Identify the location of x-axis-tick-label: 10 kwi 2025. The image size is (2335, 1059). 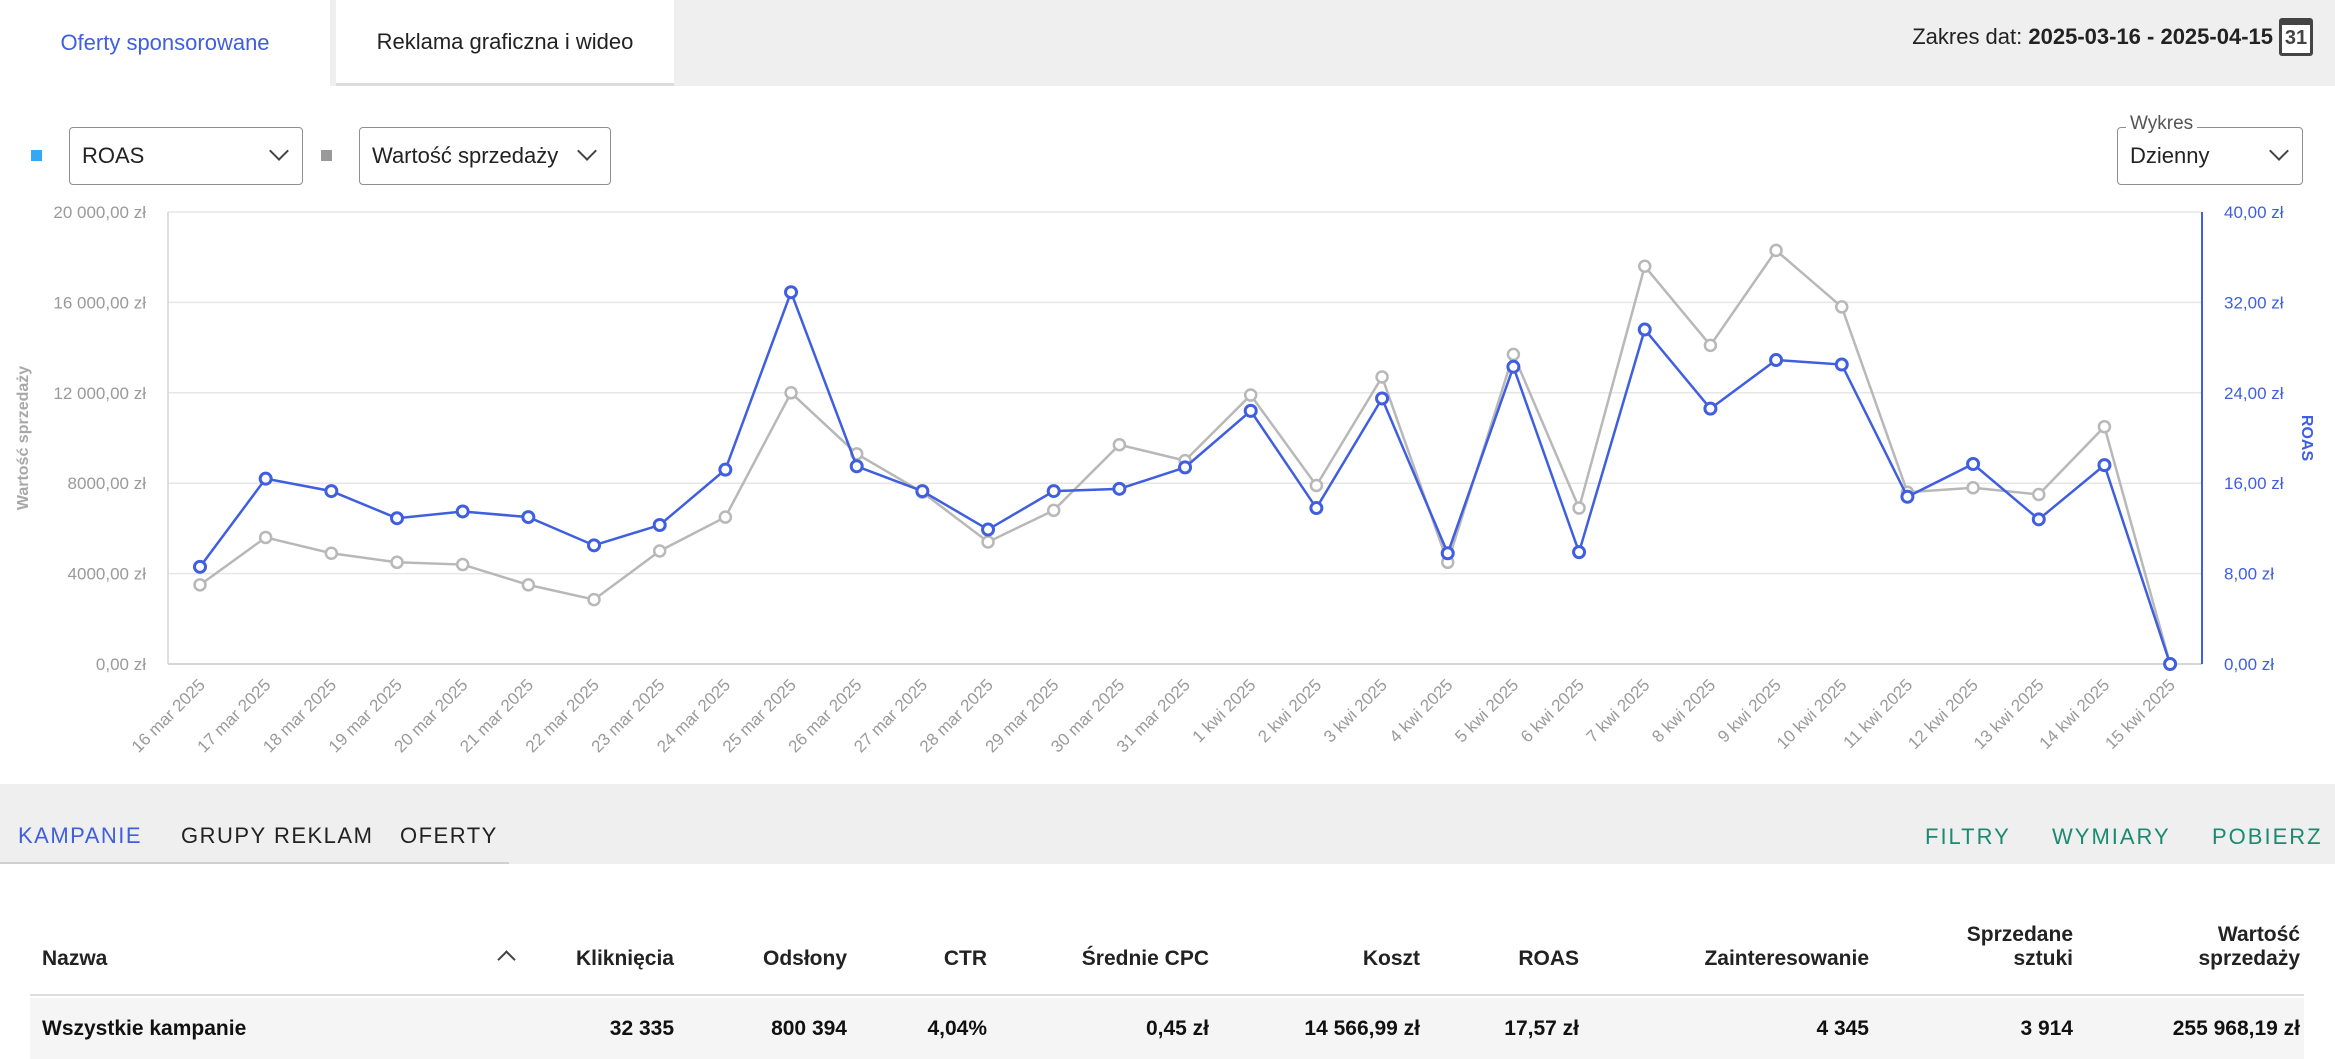
(1812, 714).